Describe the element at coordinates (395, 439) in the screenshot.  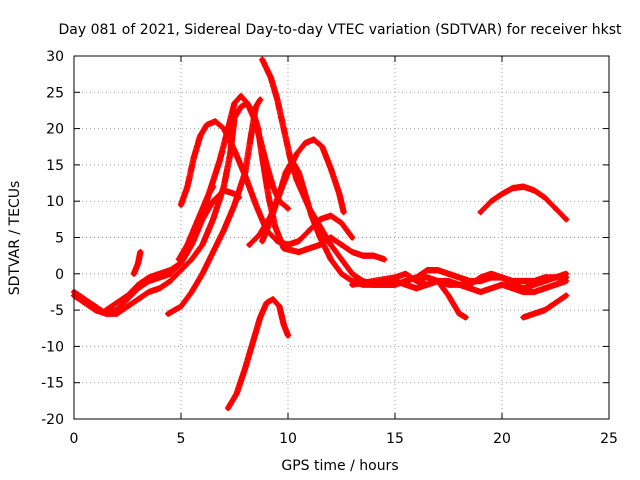
I see `x-tick-label: 15` at that location.